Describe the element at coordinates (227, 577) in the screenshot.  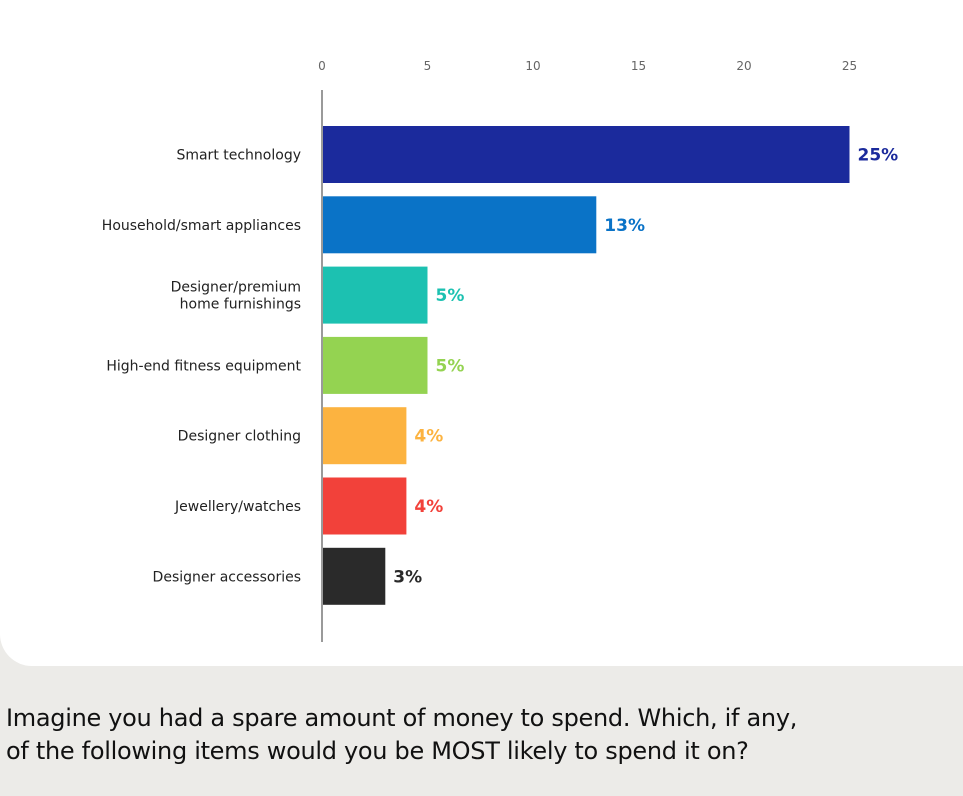
I see `category-label: Designer accessories` at that location.